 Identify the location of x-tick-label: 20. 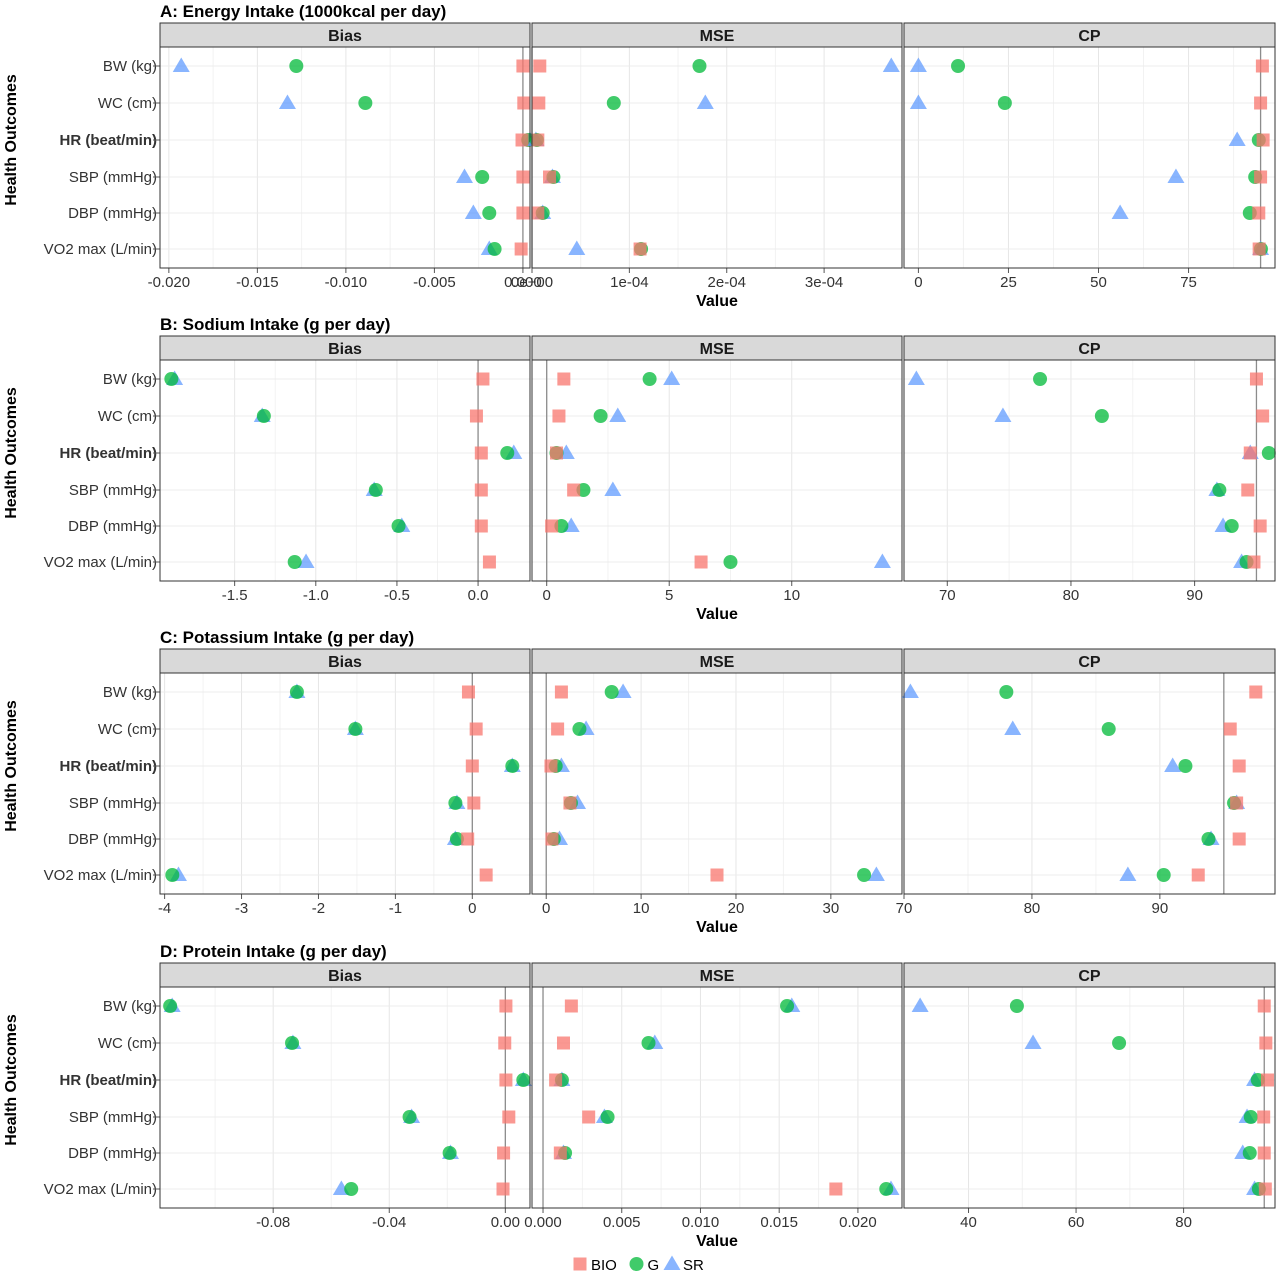
(736, 908).